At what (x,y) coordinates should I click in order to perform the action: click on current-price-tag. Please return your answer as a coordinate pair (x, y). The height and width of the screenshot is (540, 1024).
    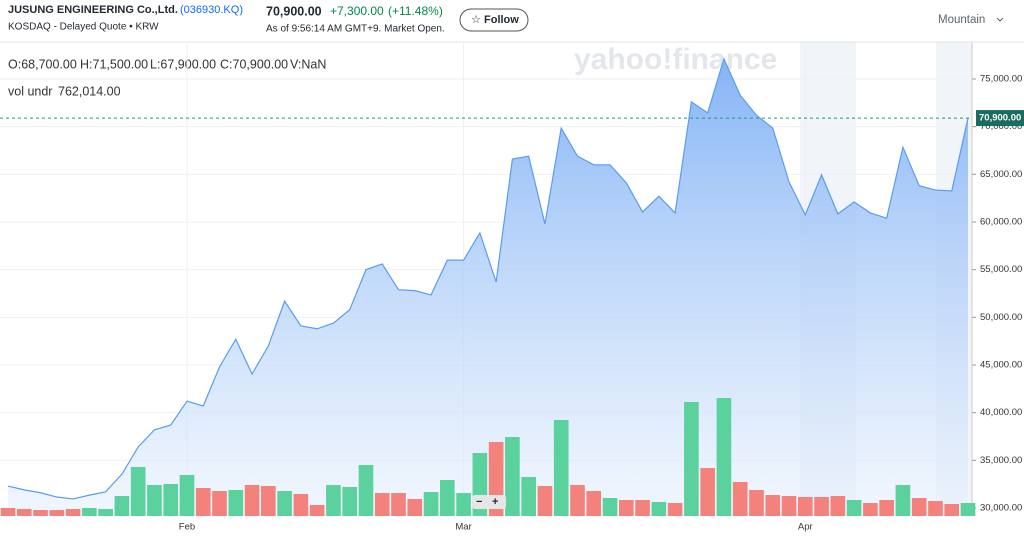
    Looking at the image, I should click on (1000, 118).